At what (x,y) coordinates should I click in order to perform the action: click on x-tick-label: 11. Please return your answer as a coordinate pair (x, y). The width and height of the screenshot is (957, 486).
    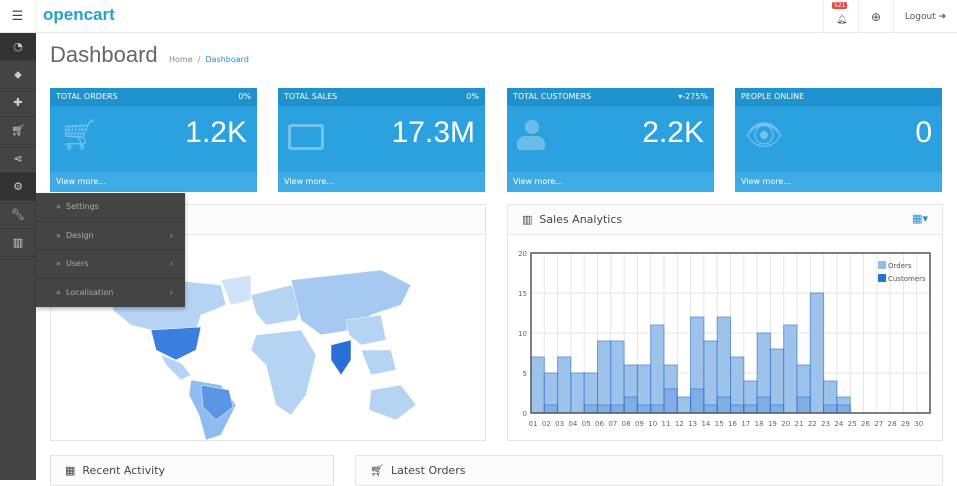
    Looking at the image, I should click on (666, 424).